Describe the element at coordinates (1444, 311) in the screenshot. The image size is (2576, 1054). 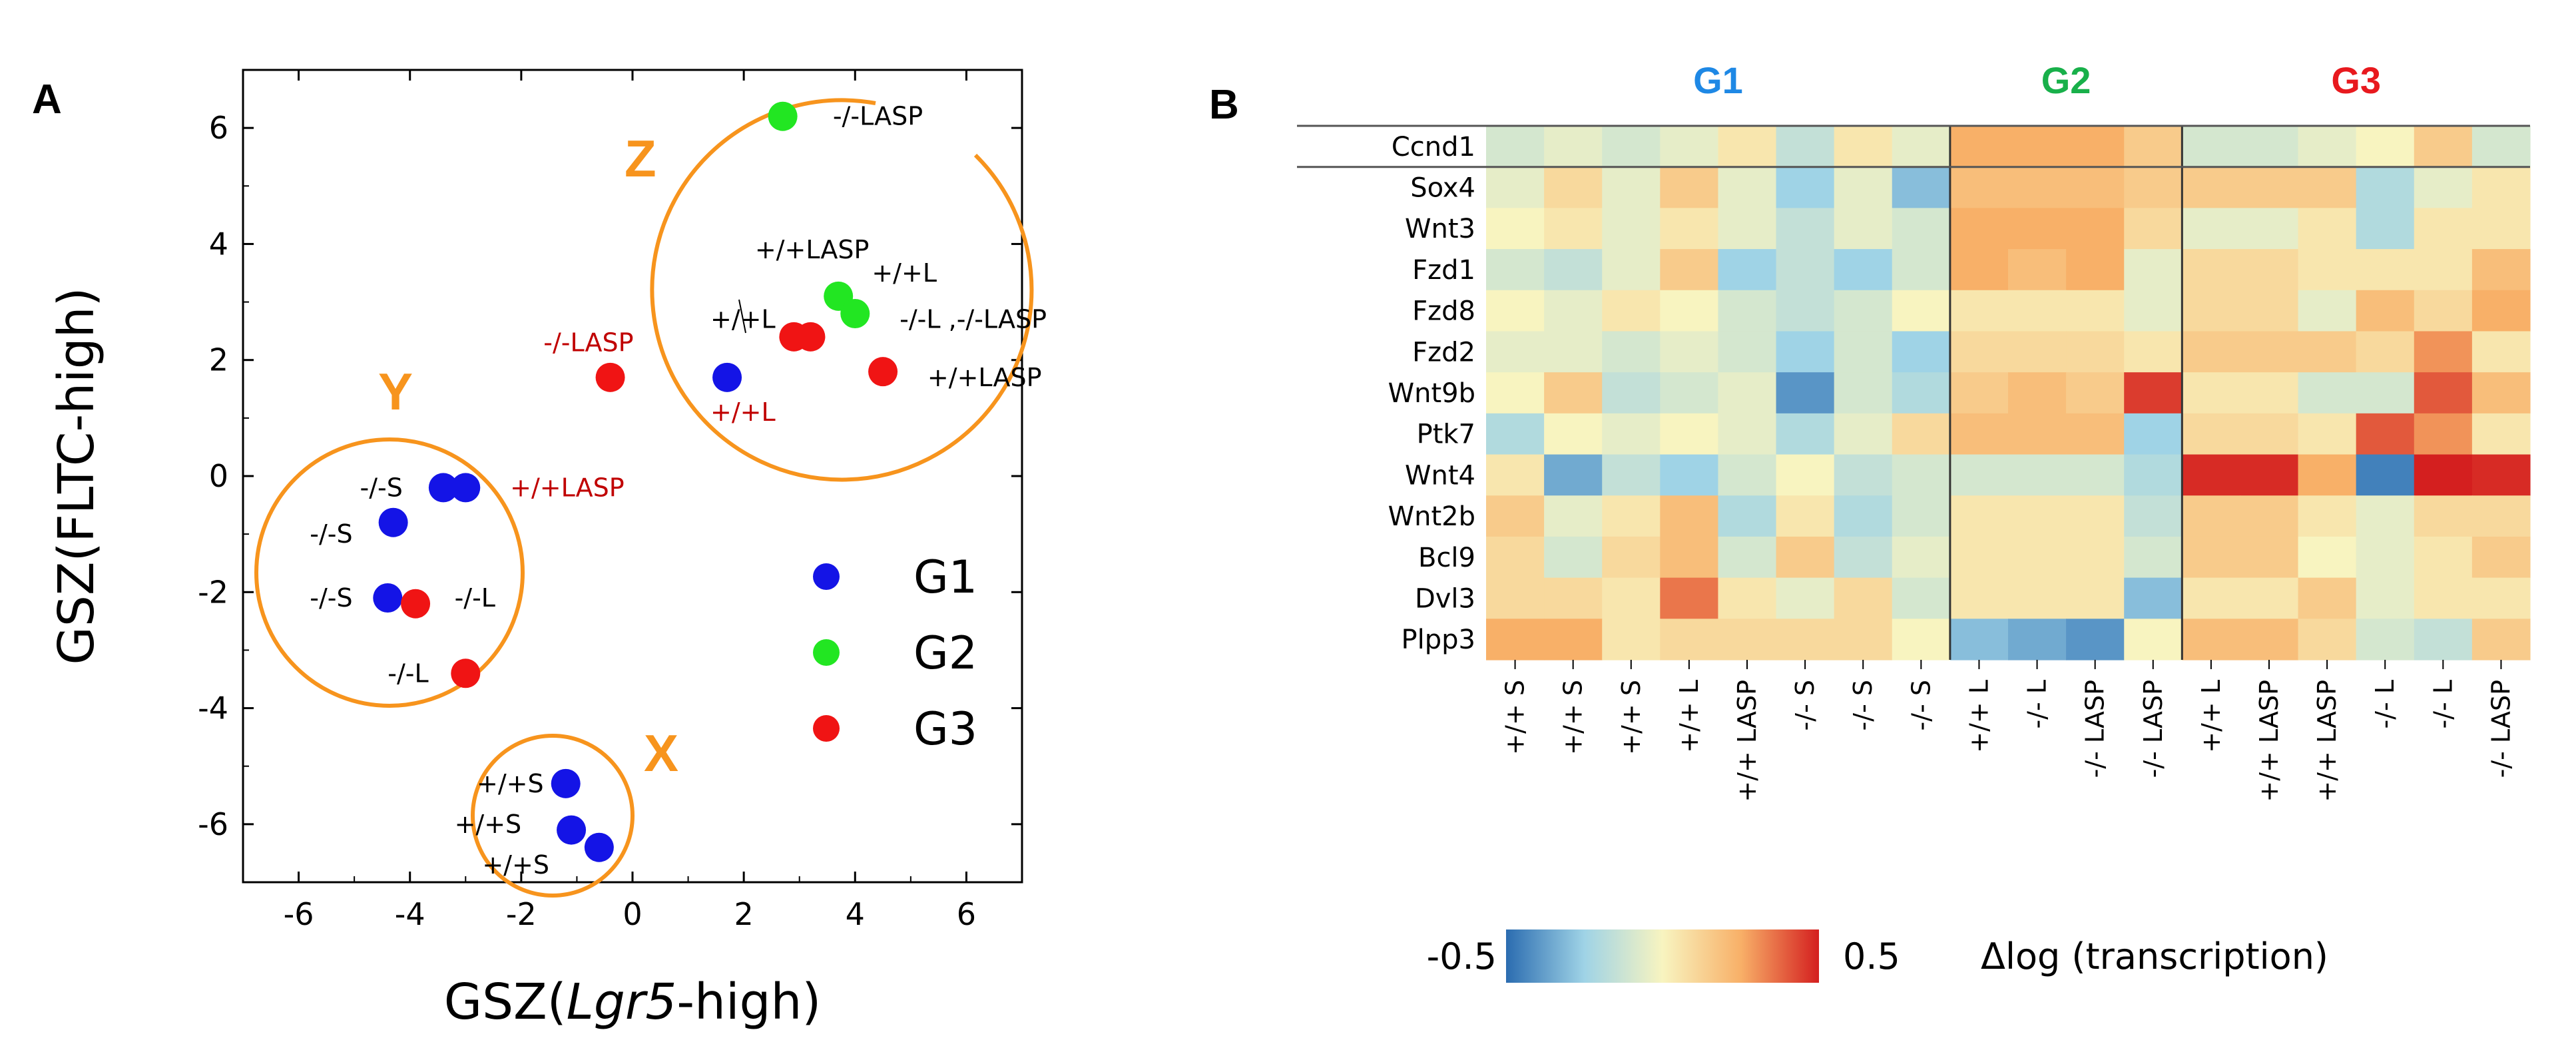
I see `row-label: Fzd8` at that location.